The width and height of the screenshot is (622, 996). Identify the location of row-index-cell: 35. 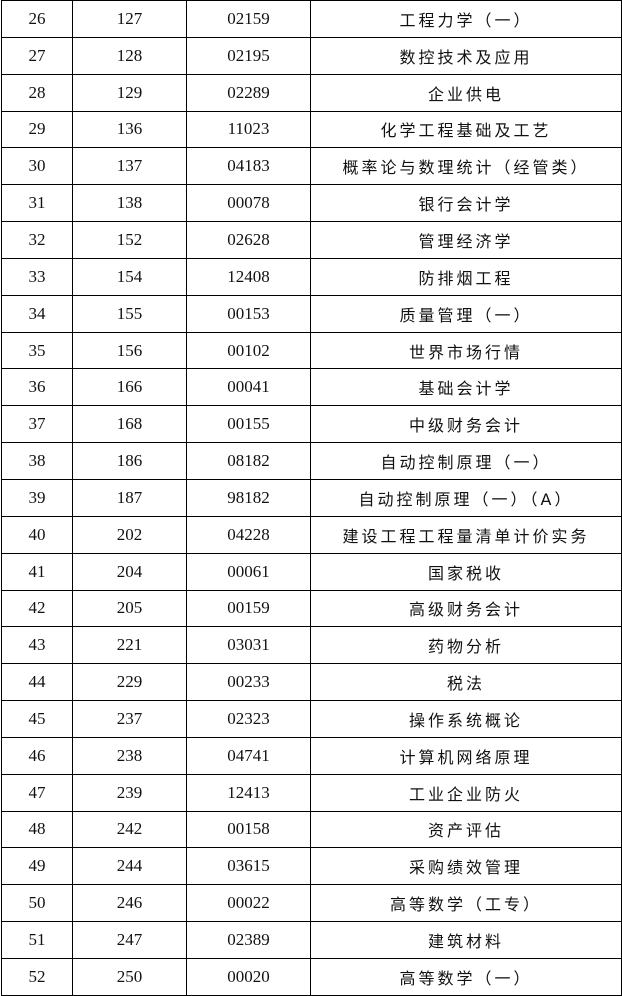
(37, 350).